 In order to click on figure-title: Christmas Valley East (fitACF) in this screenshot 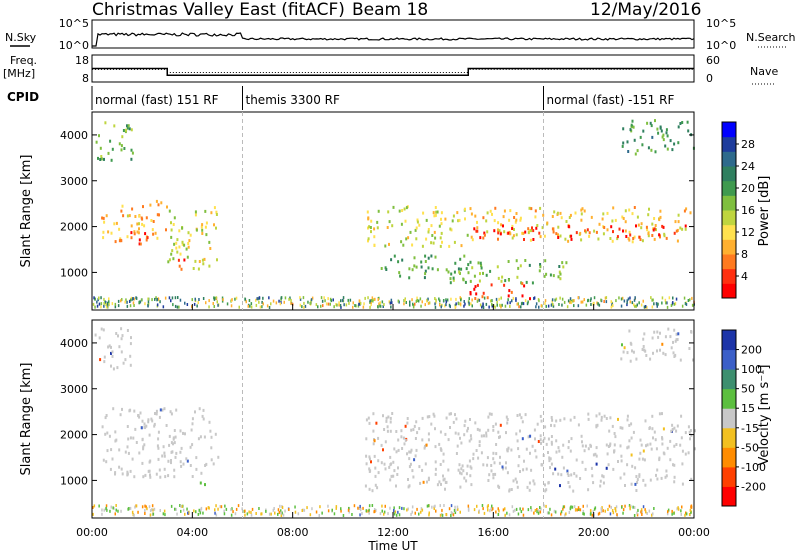, I will do `click(218, 10)`.